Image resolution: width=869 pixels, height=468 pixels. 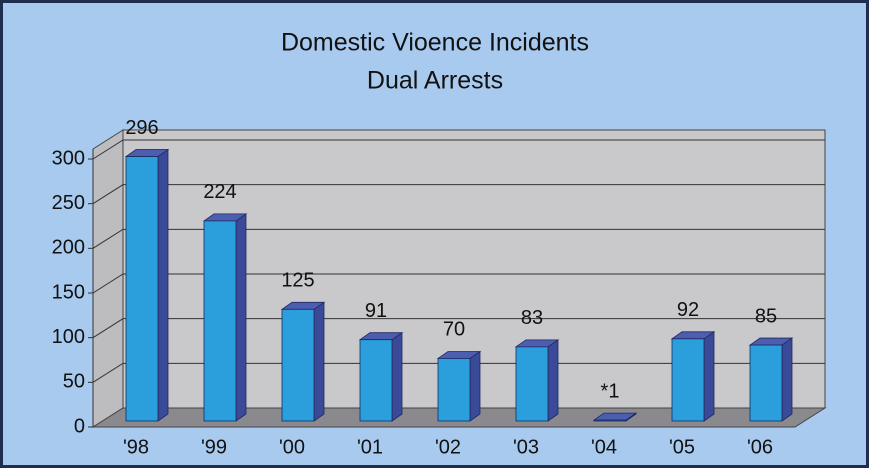 I want to click on y-tick-label: 100, so click(x=68, y=337).